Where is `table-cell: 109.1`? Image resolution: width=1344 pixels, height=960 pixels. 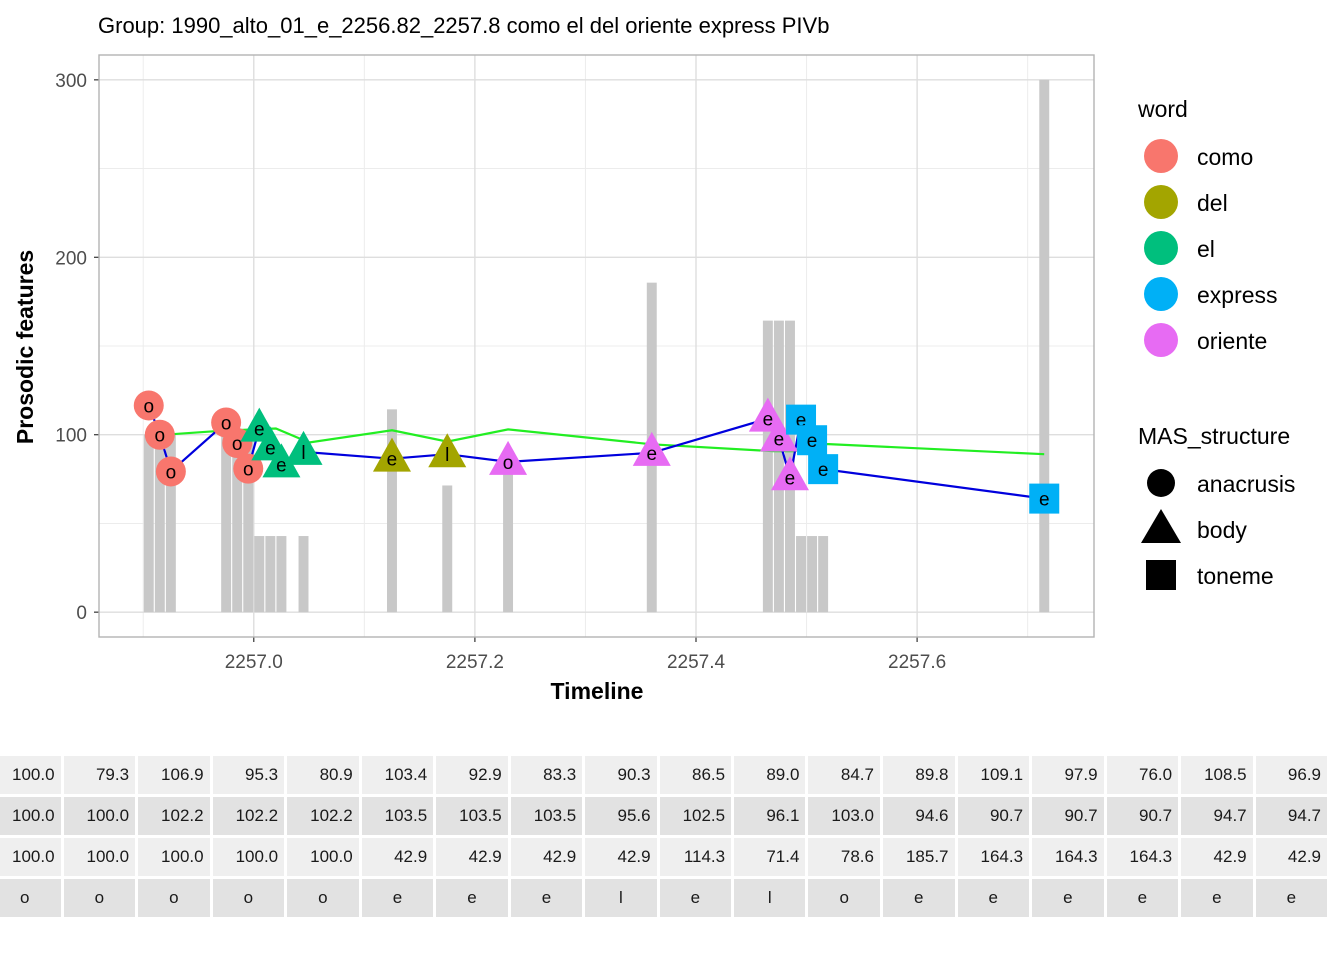
table-cell: 109.1 is located at coordinates (993, 775).